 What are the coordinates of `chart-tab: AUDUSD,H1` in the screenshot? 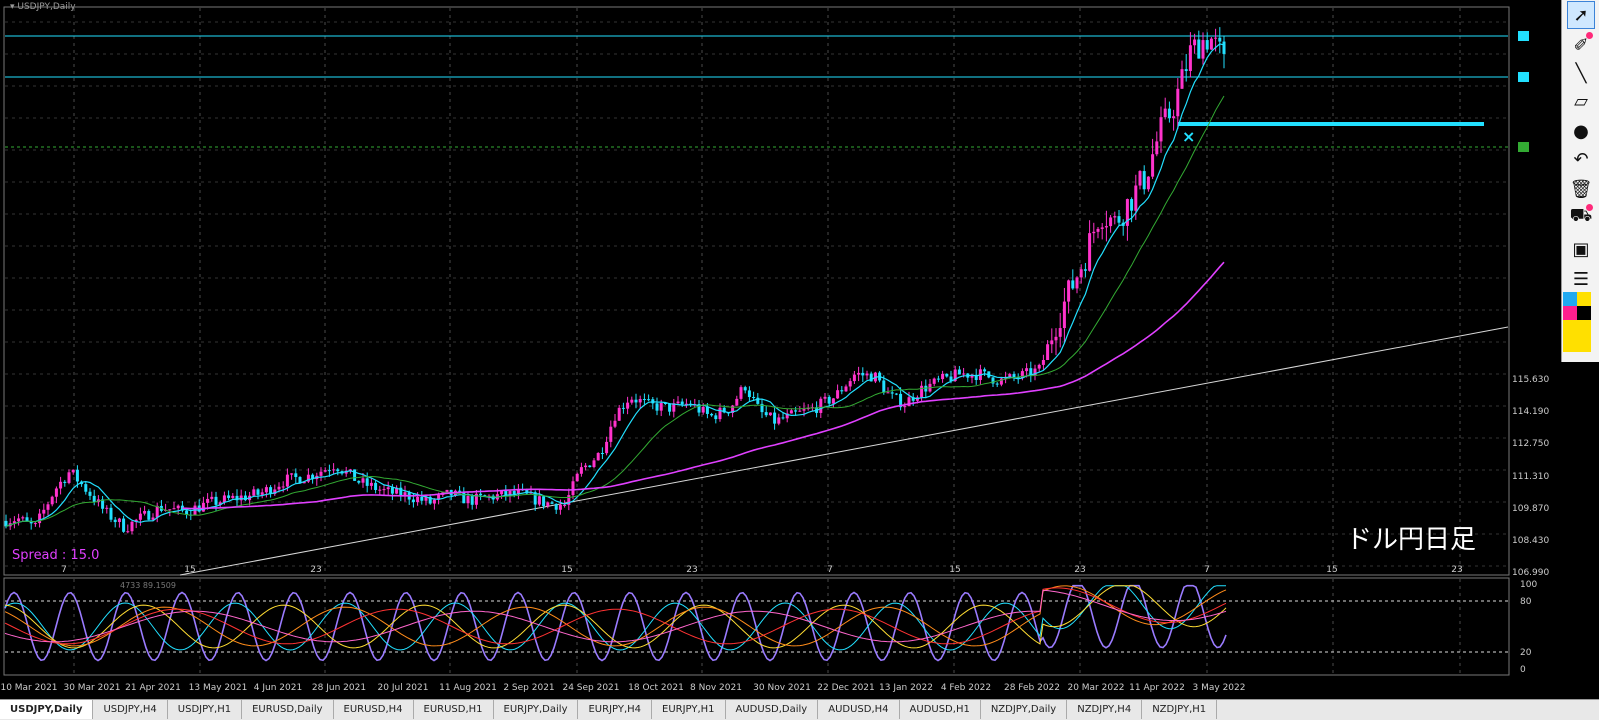 It's located at (940, 709).